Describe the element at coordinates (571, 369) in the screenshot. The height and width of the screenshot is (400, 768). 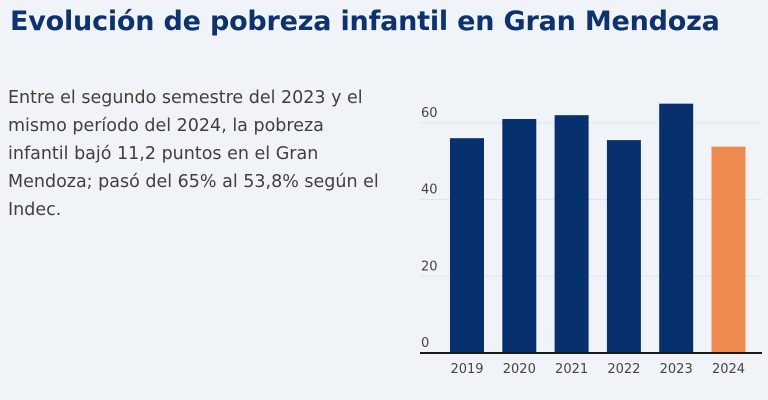
I see `x-tick-label-2021: 2021` at that location.